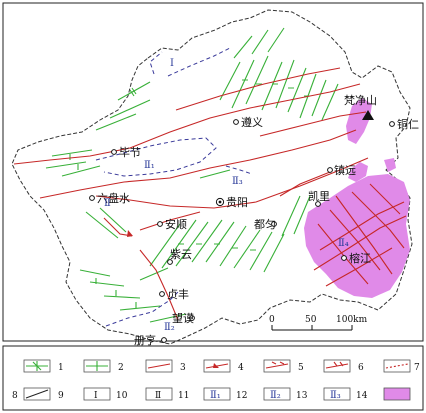 Image resolution: width=426 pixels, height=413 pixels. I want to click on city-label-duyun: 都匀, so click(265, 224).